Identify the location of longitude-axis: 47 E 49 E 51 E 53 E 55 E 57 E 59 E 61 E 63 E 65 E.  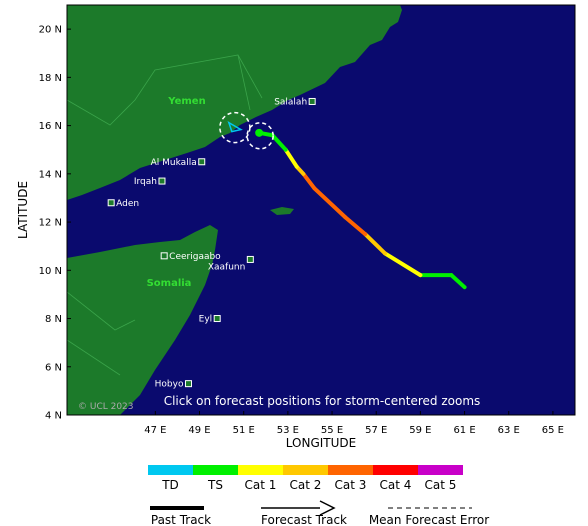
(354, 423).